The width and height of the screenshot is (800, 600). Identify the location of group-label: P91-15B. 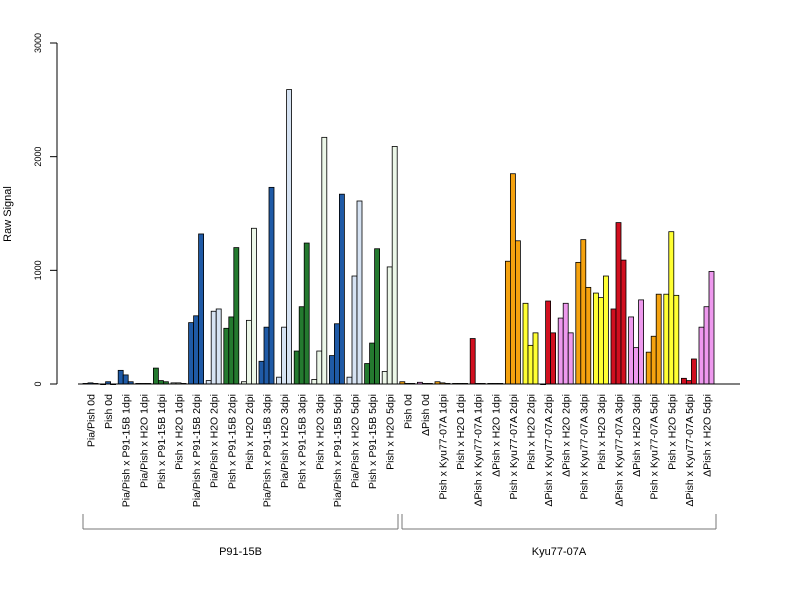
(240, 552).